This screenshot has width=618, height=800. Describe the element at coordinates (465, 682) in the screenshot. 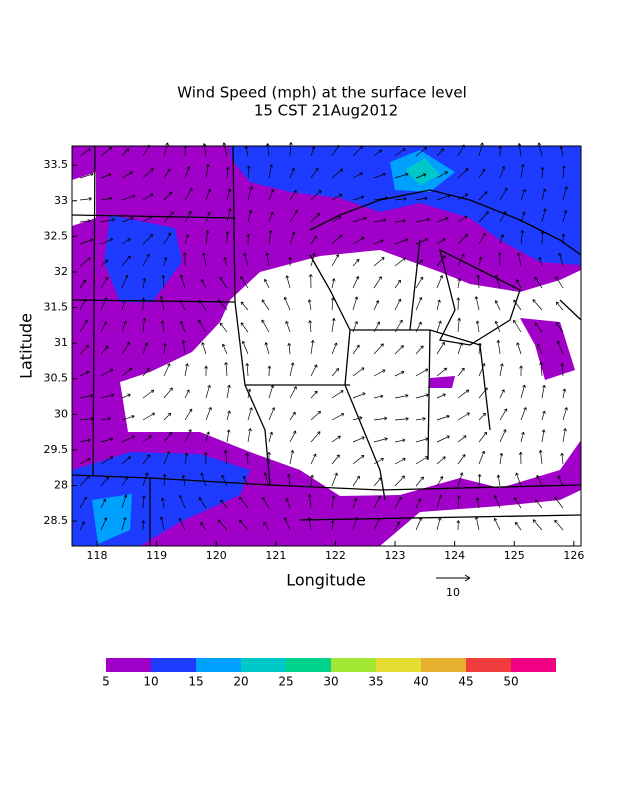

I see `colorbar-label: 45` at that location.